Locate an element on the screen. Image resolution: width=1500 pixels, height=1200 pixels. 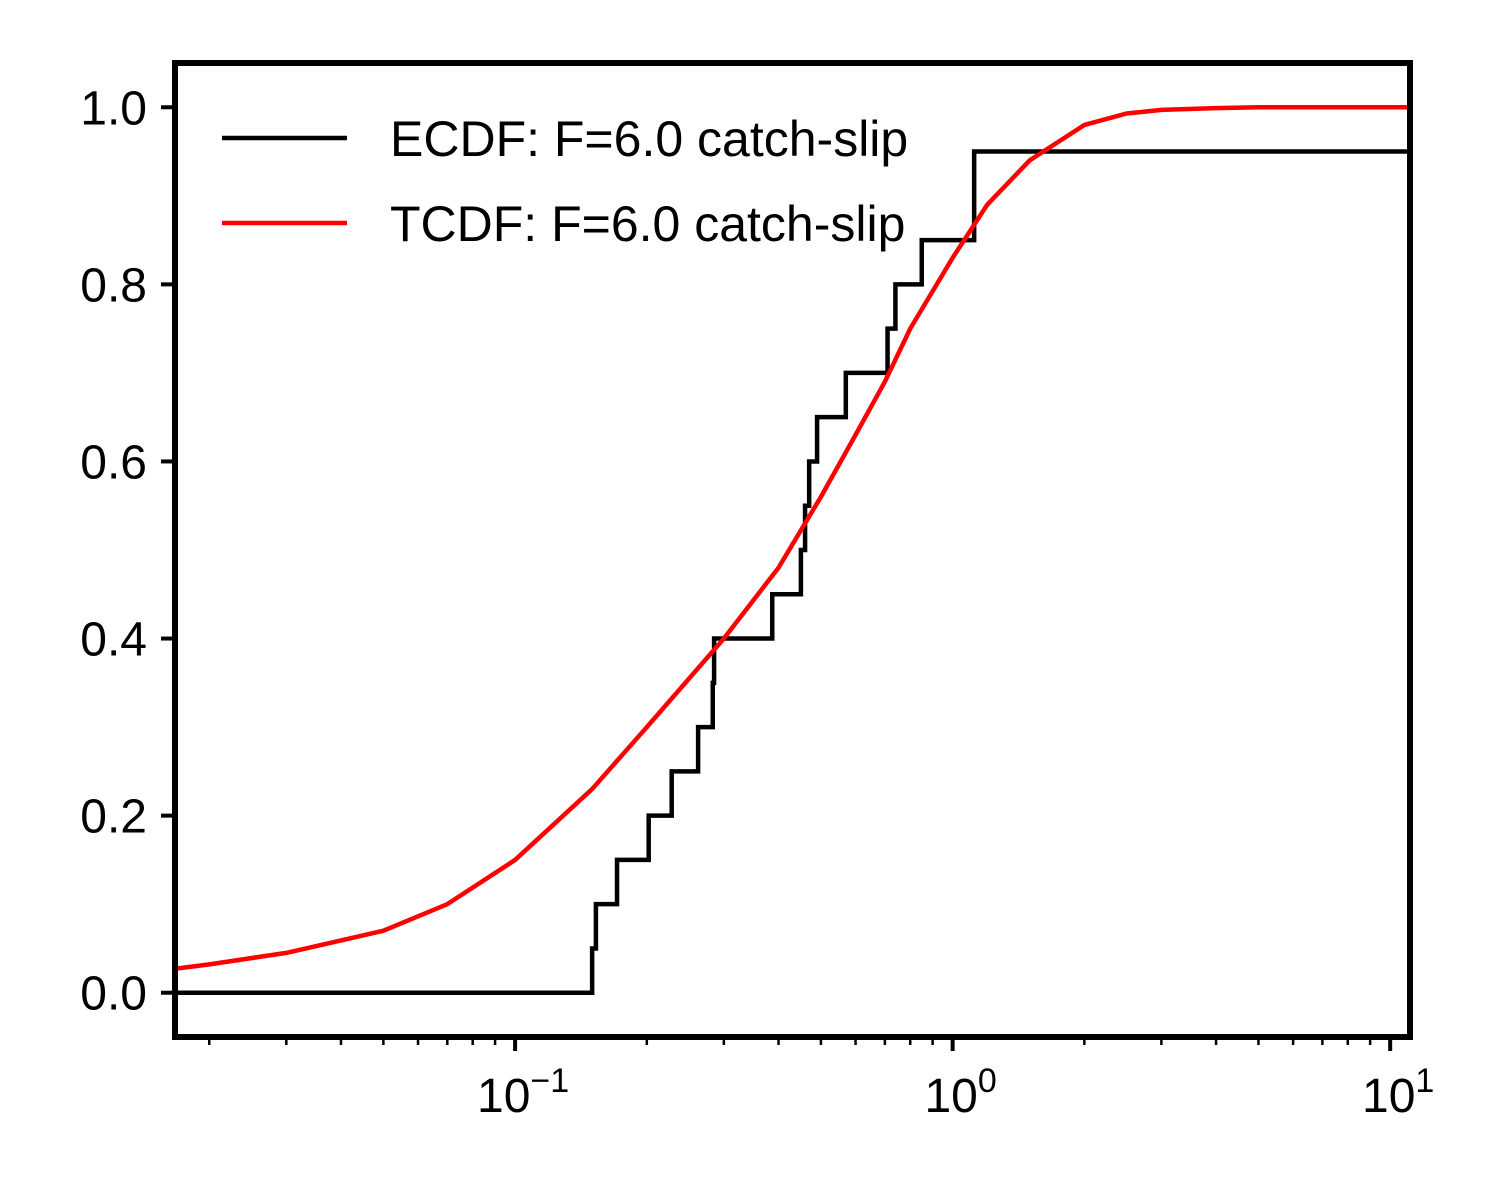
y-tick-label: 0.2 is located at coordinates (113, 817).